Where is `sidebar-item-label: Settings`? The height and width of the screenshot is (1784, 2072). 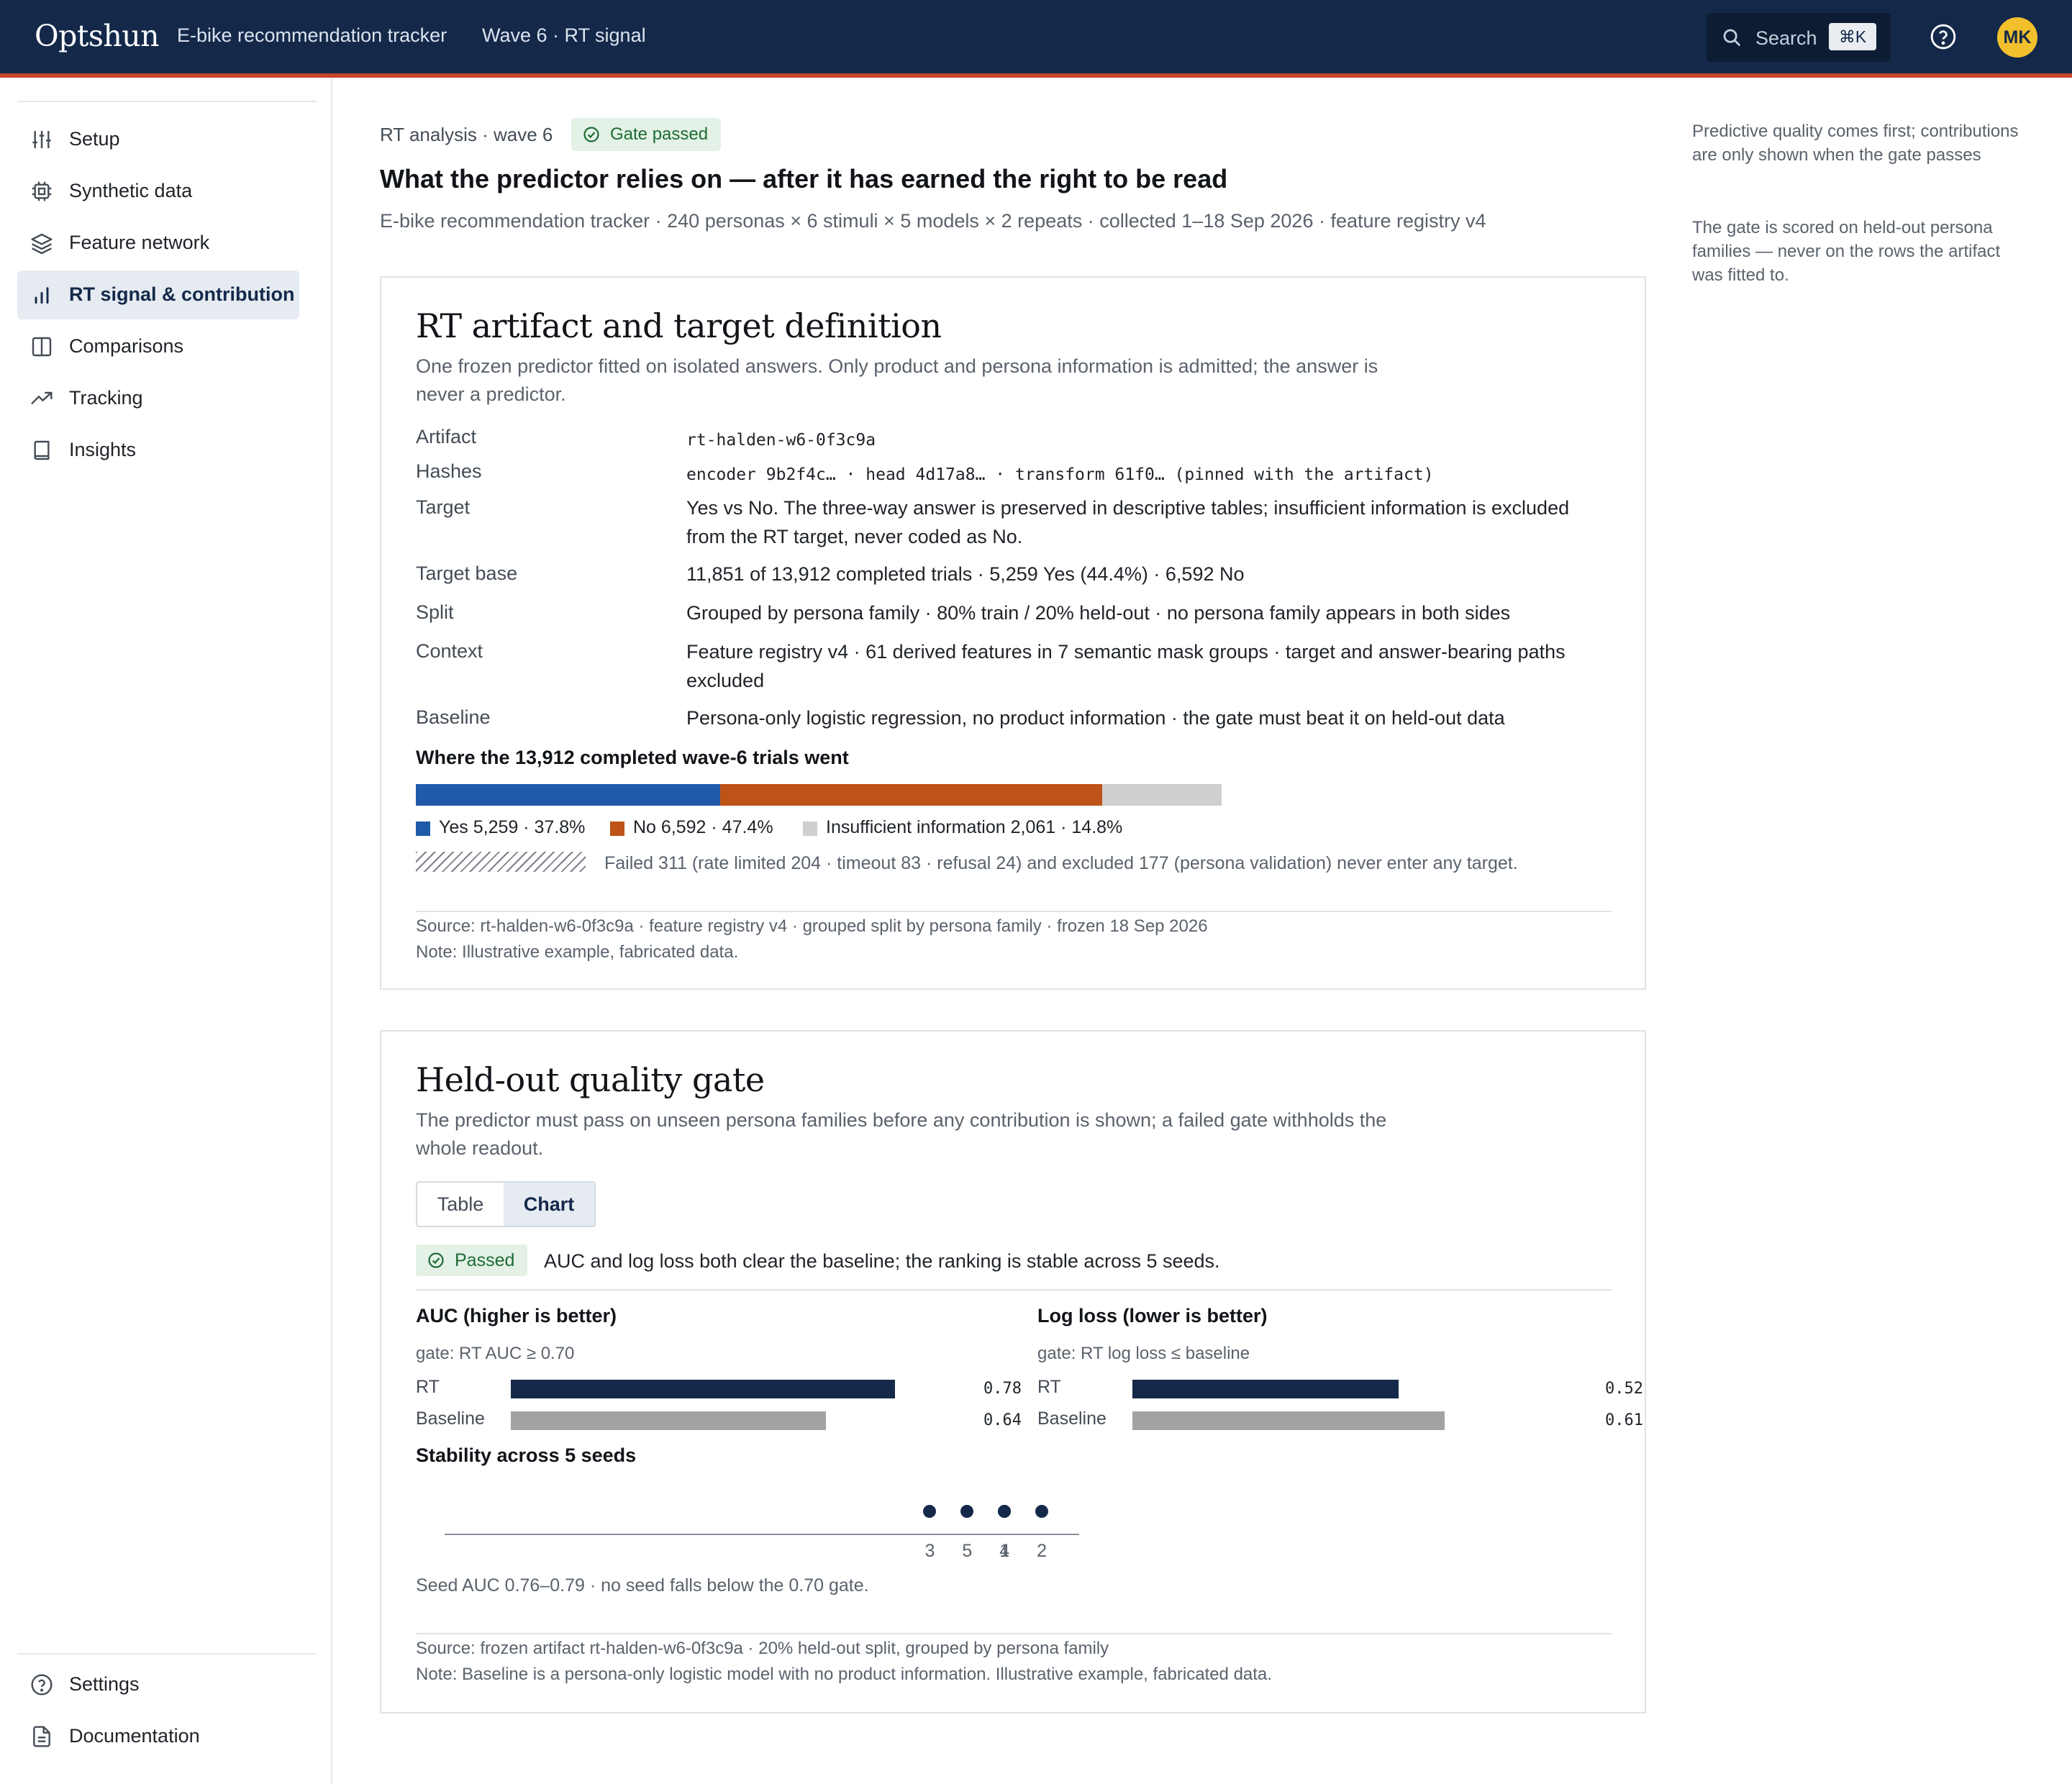 sidebar-item-label: Settings is located at coordinates (105, 1684).